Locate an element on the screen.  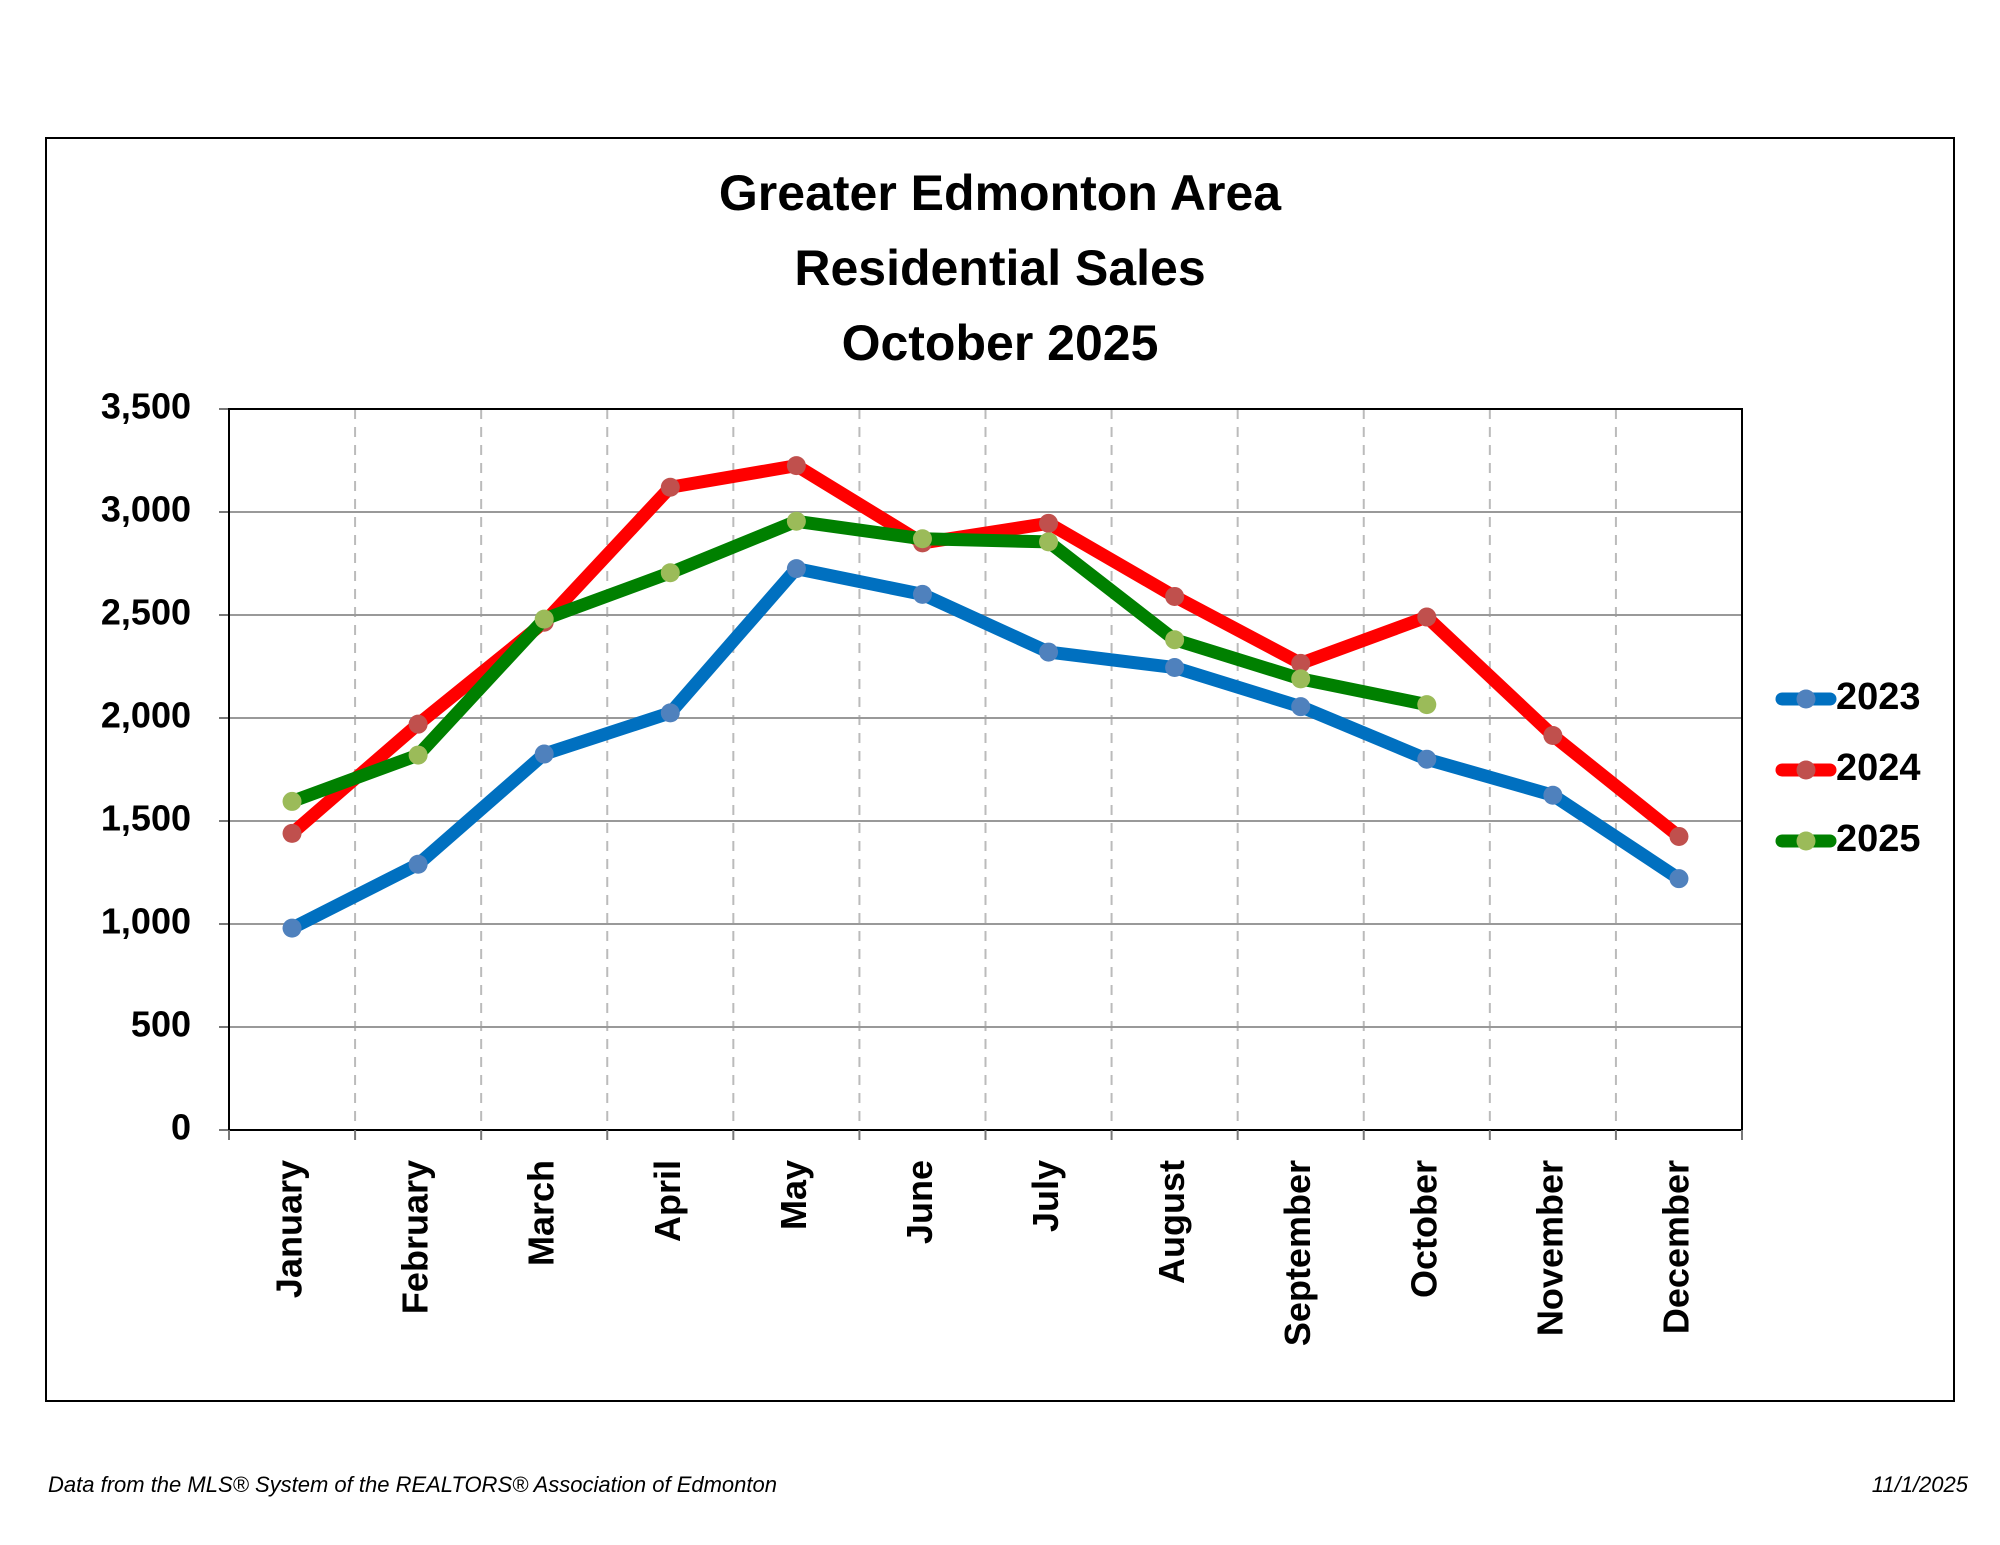
x-tick-label: February is located at coordinates (415, 1237).